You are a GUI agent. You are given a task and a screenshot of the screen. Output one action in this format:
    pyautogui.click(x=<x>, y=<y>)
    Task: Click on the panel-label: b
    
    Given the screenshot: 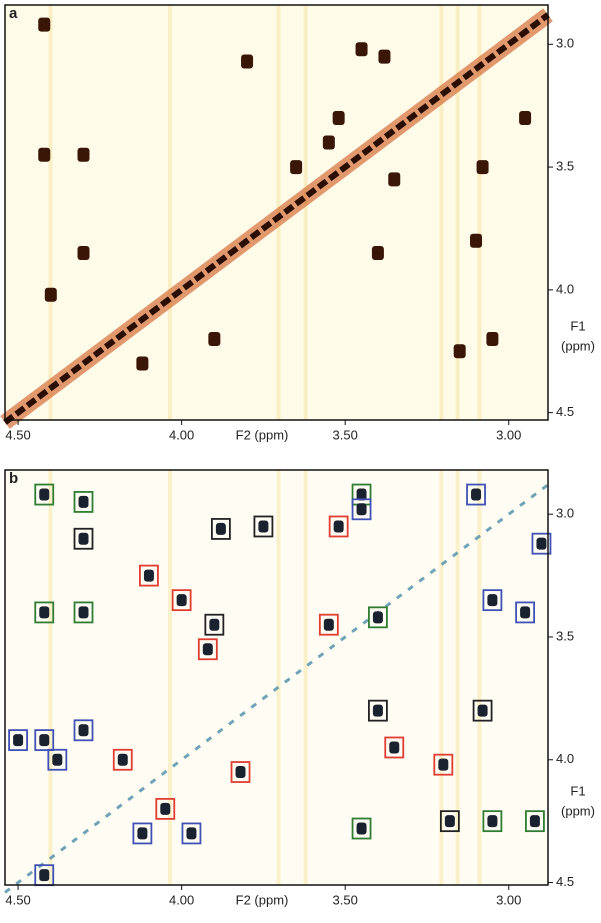 What is the action you would take?
    pyautogui.click(x=13, y=478)
    